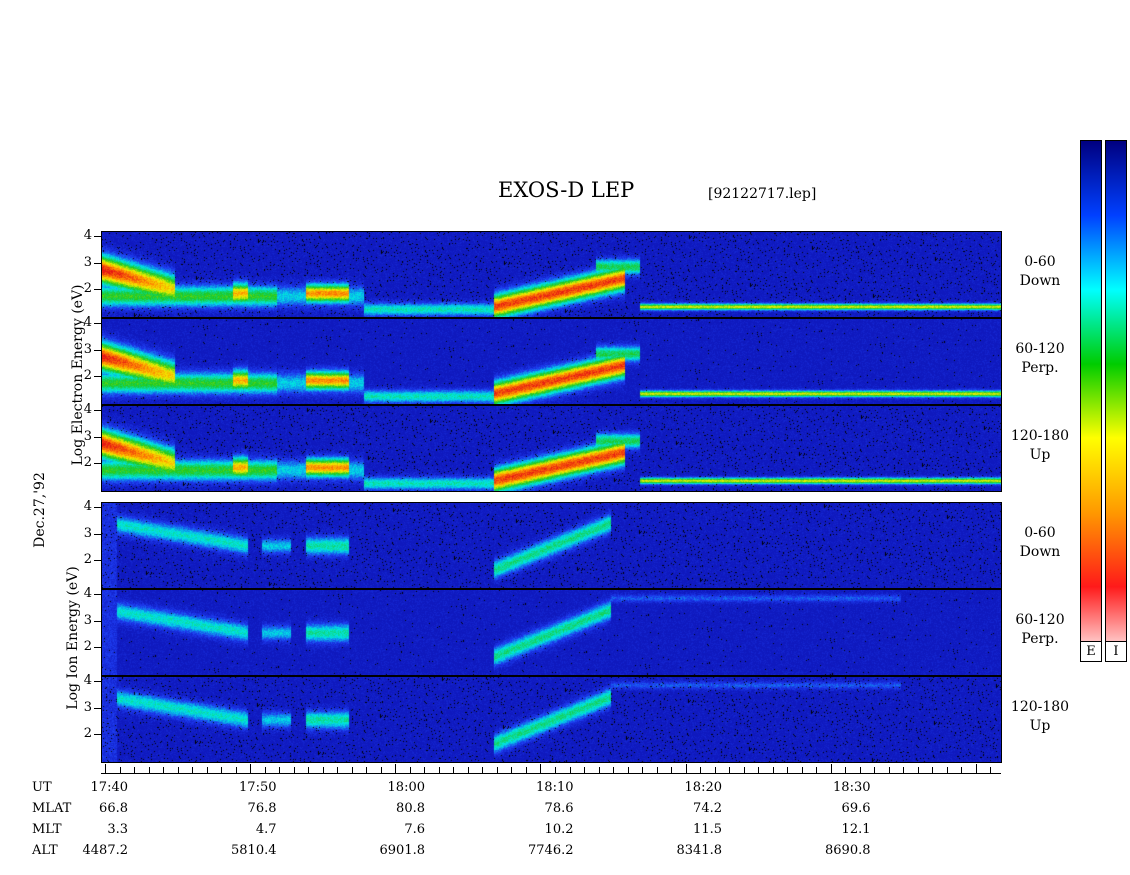 The width and height of the screenshot is (1130, 875). Describe the element at coordinates (707, 808) in the screenshot. I see `mlat-value: 74.2` at that location.